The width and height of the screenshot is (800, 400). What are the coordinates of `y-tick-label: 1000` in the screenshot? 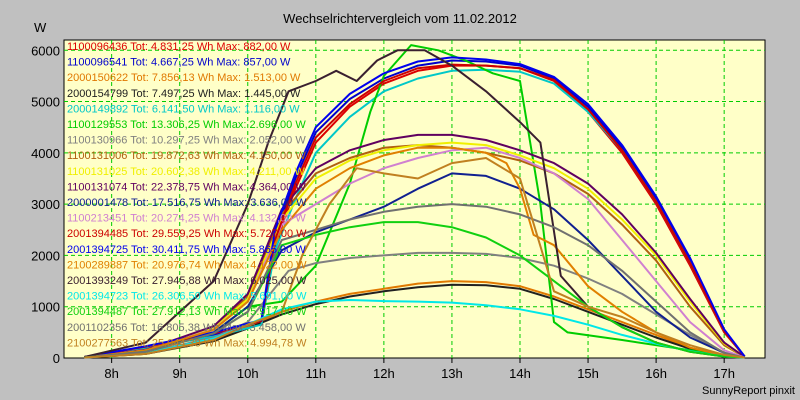 It's located at (45, 307).